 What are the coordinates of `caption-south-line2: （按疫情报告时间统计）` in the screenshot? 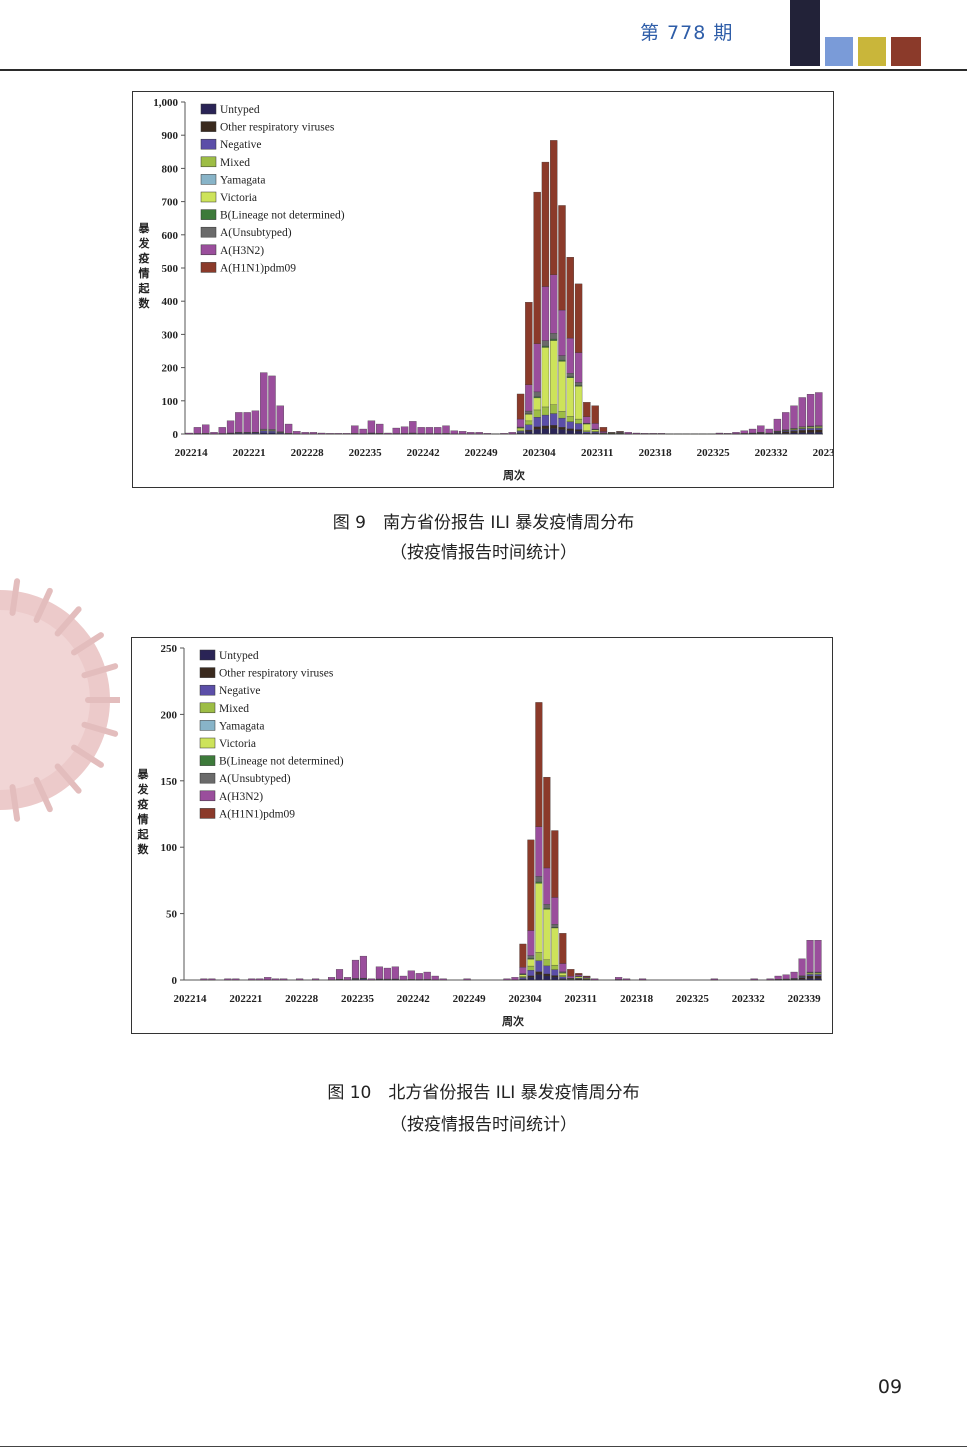 It's located at (483, 553).